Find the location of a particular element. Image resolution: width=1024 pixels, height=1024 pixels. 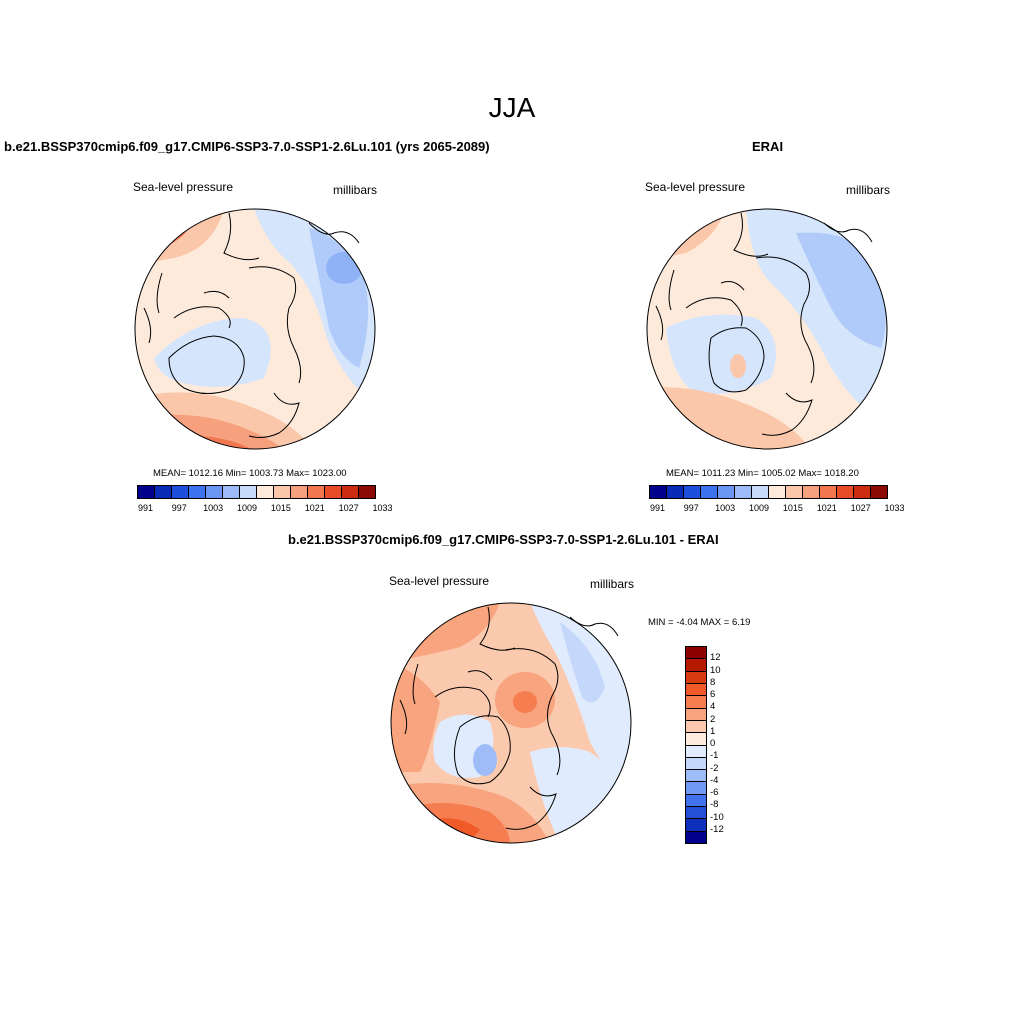

diff-polar-map is located at coordinates (511, 723).